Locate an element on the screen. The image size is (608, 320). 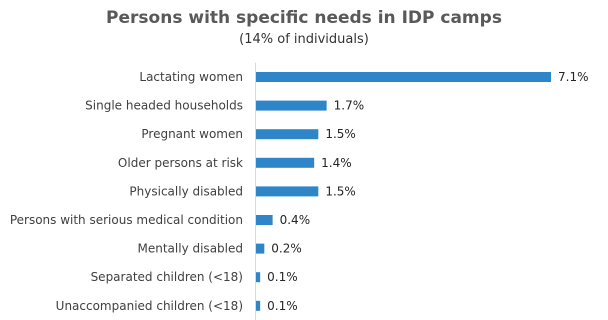
chart-subtitle: (14% of individuals) is located at coordinates (304, 39).